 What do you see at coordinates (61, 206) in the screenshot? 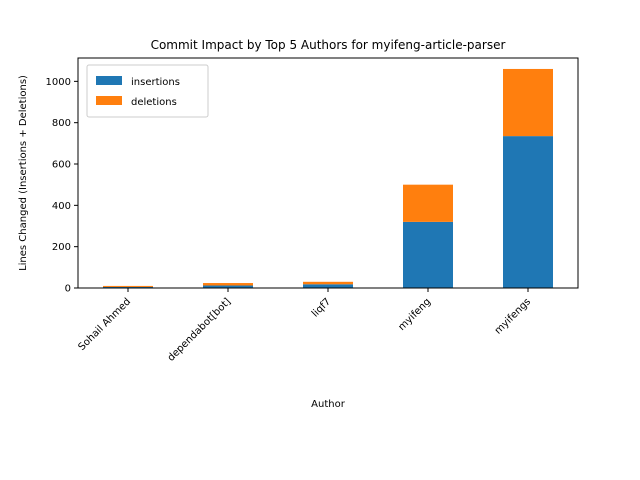
I see `y-tick-label: 400` at bounding box center [61, 206].